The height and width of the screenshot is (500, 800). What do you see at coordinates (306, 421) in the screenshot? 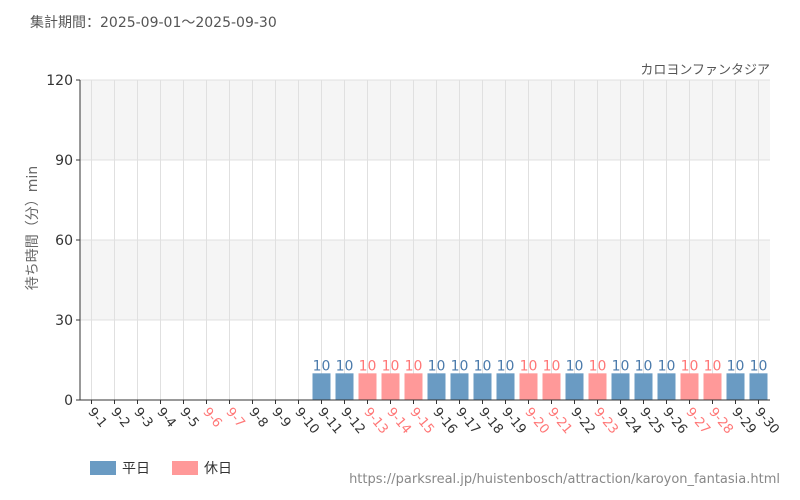
I see `x-tick-label-9-10: 9-10` at bounding box center [306, 421].